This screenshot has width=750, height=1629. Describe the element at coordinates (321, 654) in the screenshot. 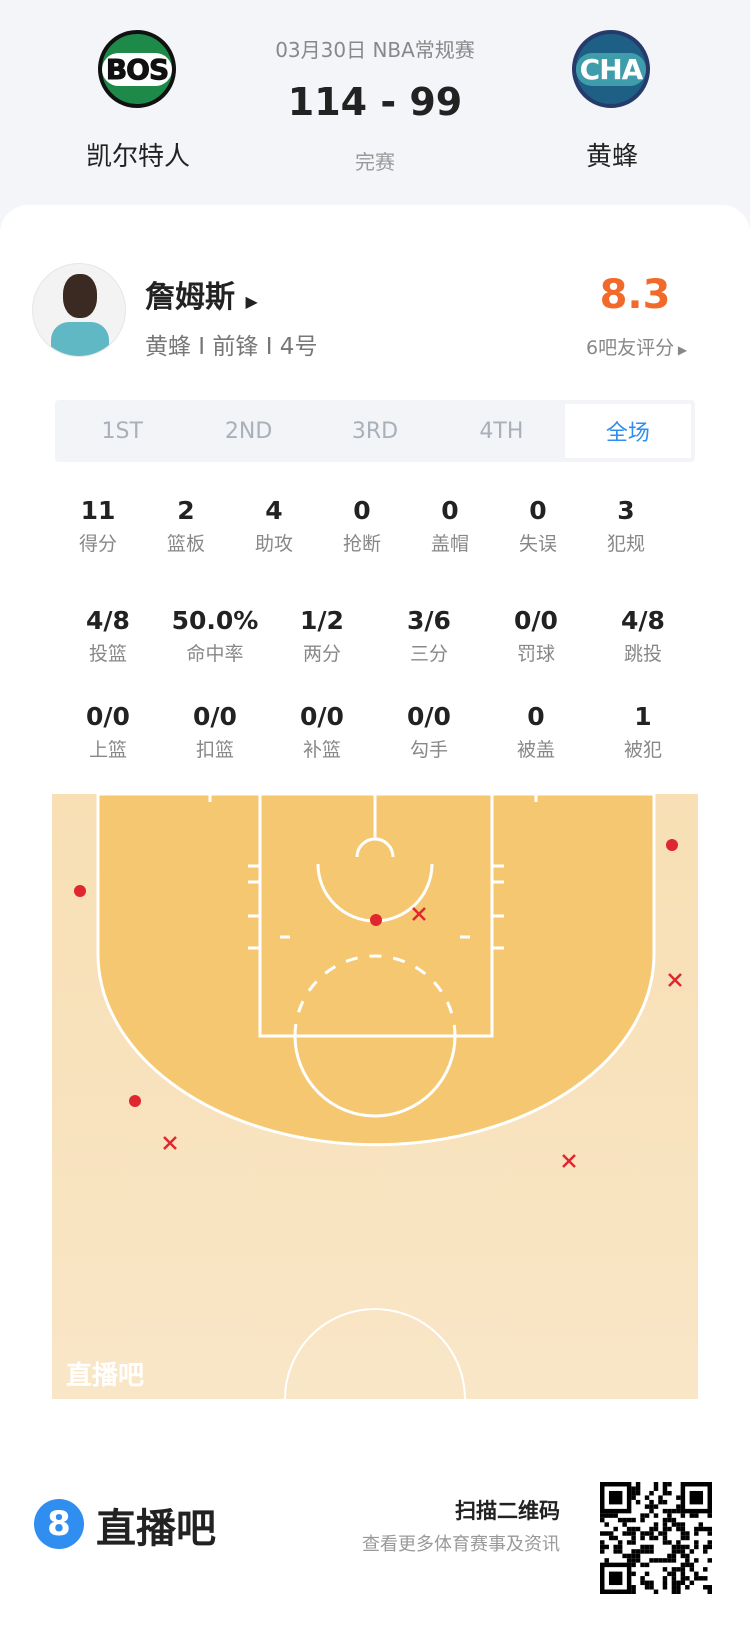

I see `stat-label: 两分` at that location.